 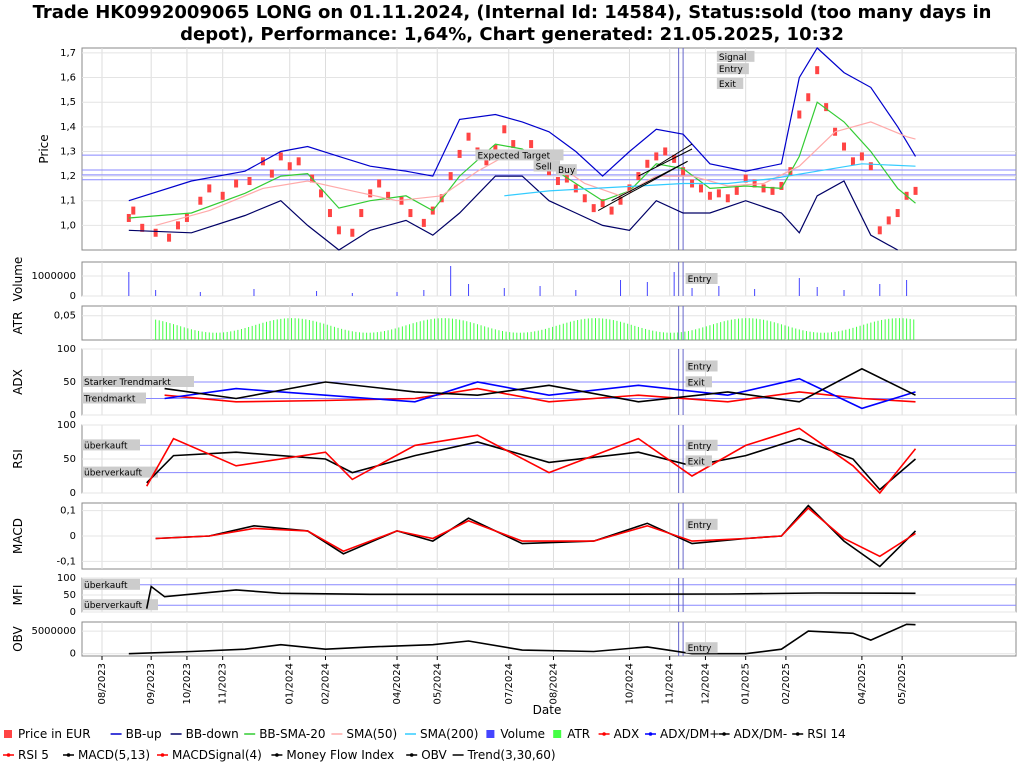 I want to click on x-tick-label: 10/2023, so click(x=187, y=684).